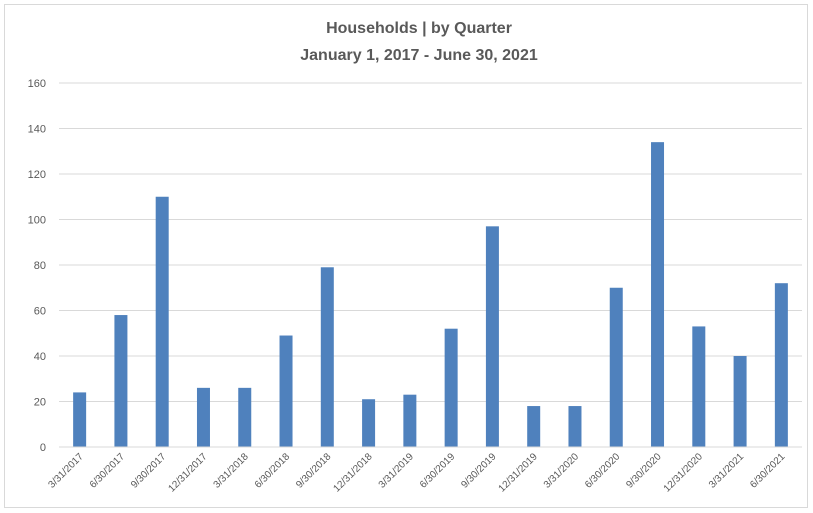 The height and width of the screenshot is (513, 813). What do you see at coordinates (40, 403) in the screenshot?
I see `y-tick-label: 20` at bounding box center [40, 403].